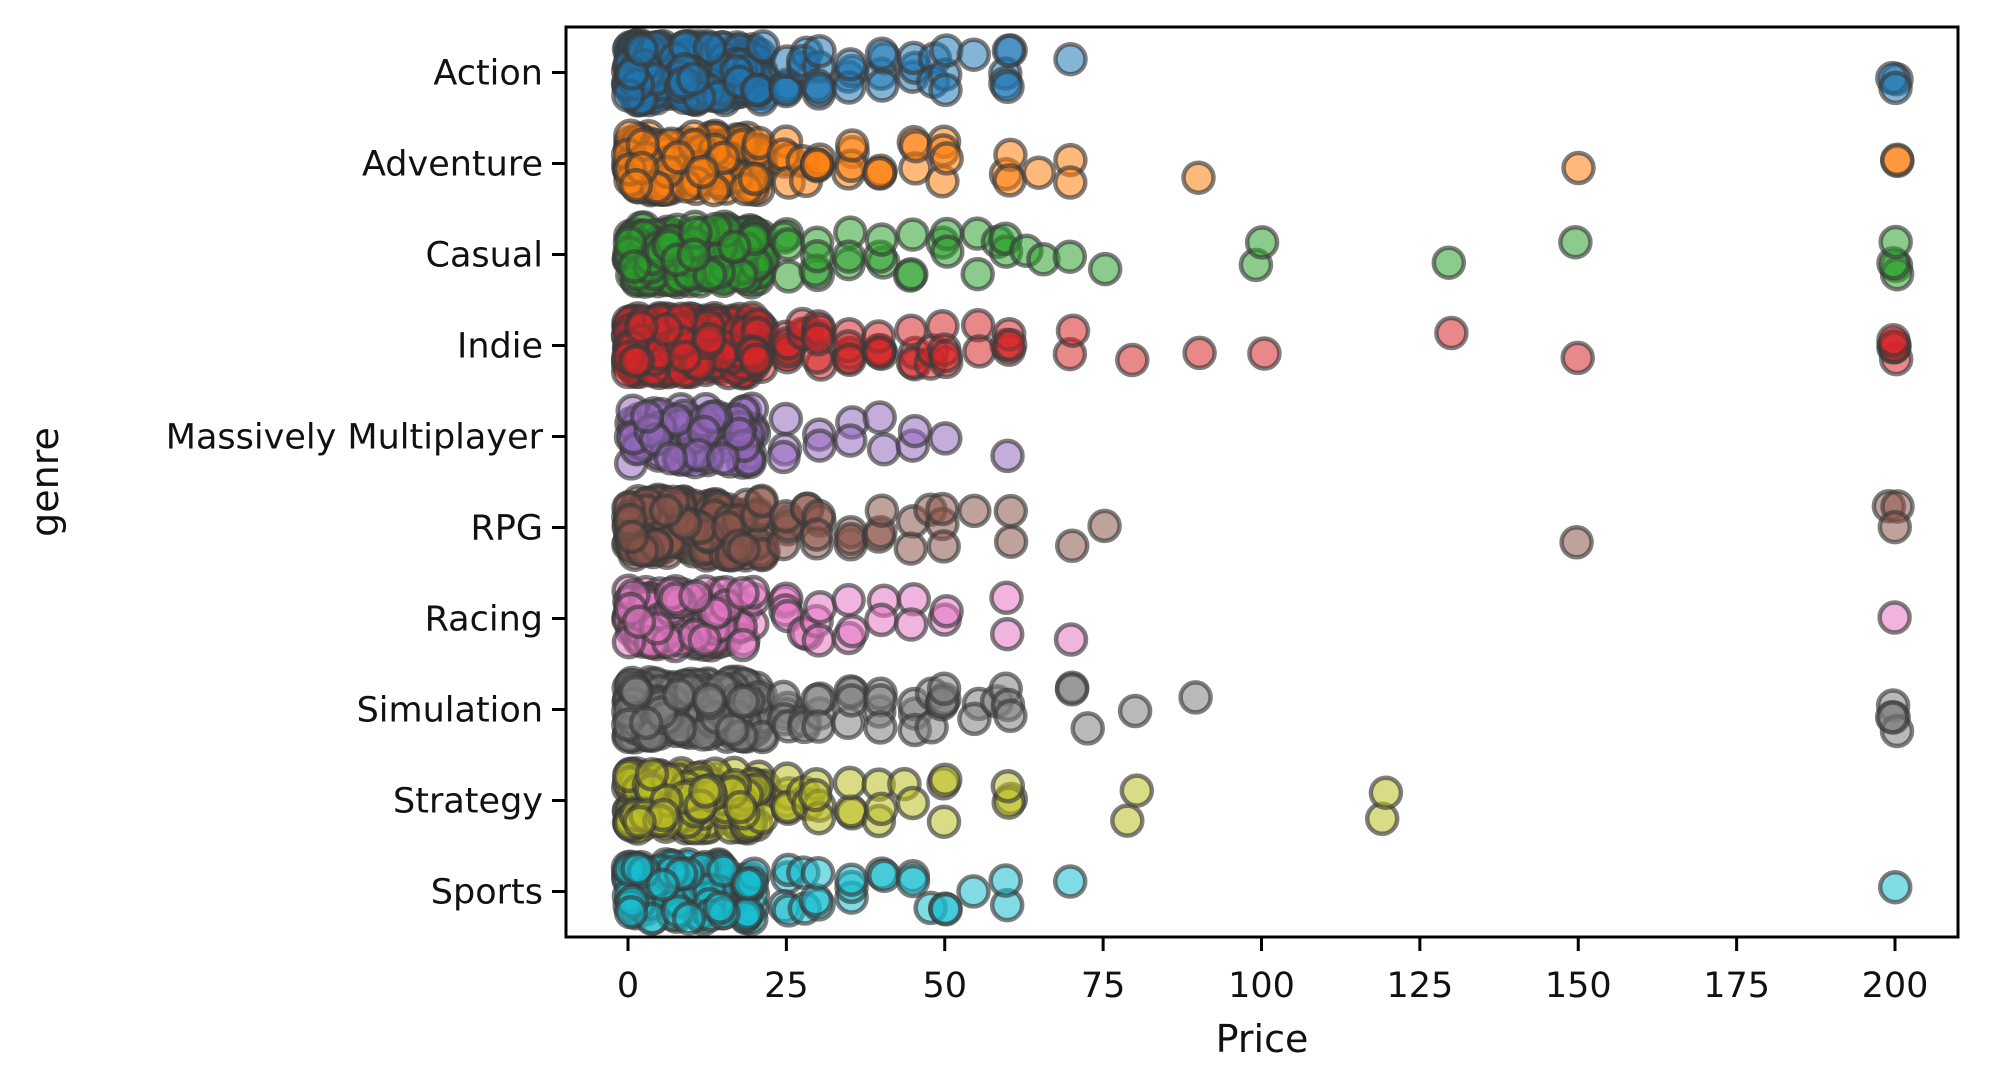 The image size is (1989, 1091). What do you see at coordinates (500, 347) in the screenshot?
I see `y-tick-label-indie: Indie` at bounding box center [500, 347].